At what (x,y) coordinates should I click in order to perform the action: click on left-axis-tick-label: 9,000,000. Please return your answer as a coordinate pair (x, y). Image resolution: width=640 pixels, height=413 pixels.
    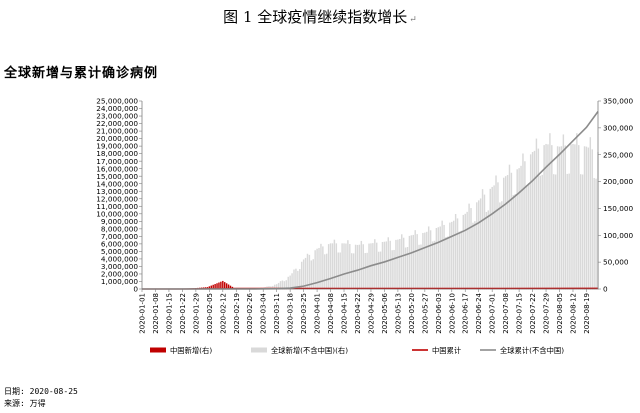
    Looking at the image, I should click on (119, 221).